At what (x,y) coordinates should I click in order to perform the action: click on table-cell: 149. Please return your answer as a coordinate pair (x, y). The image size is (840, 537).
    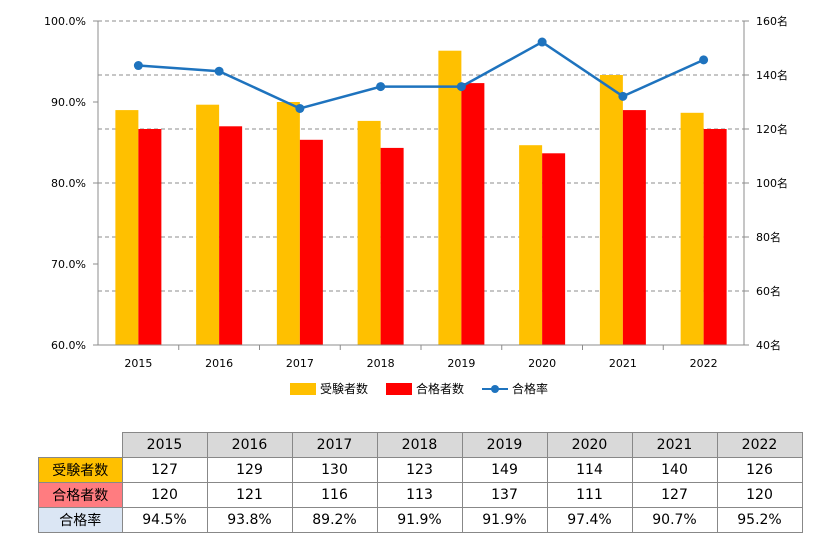
    Looking at the image, I should click on (504, 470).